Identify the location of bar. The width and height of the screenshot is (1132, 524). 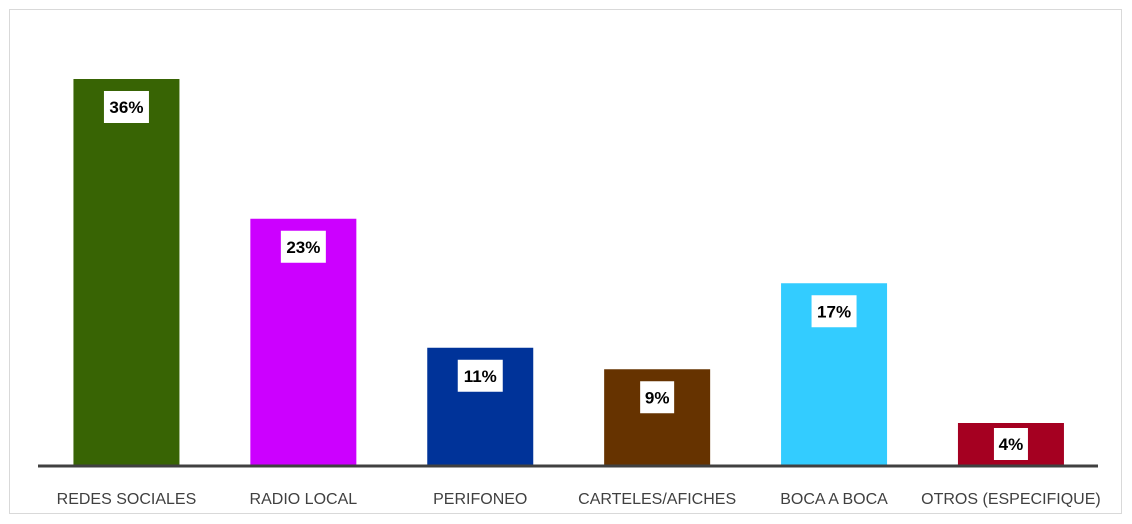
(126, 272).